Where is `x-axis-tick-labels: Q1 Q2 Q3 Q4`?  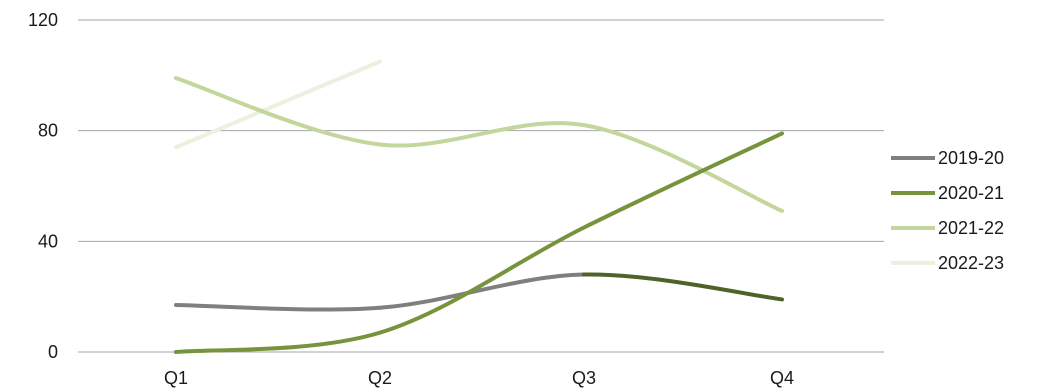 x-axis-tick-labels: Q1 Q2 Q3 Q4 is located at coordinates (479, 378).